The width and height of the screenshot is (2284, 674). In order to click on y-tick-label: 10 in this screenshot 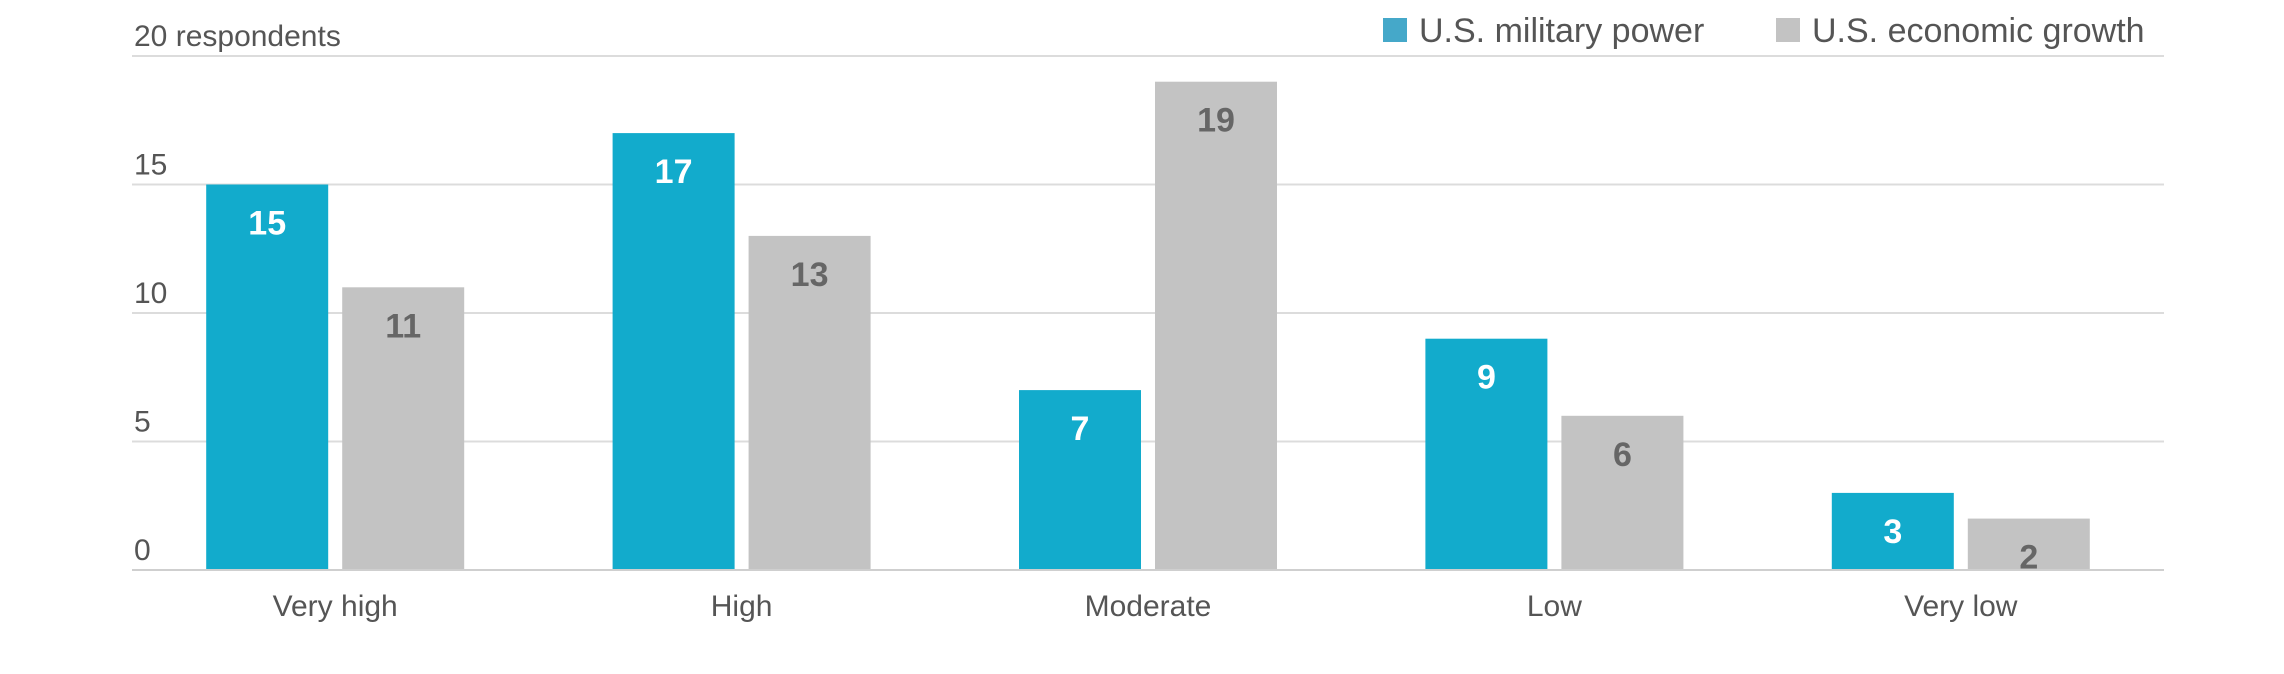, I will do `click(150, 293)`.